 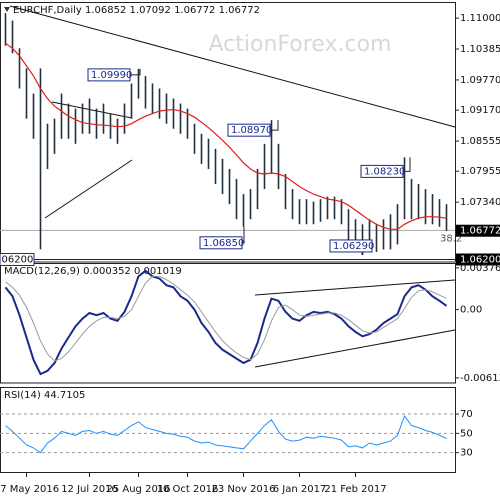 I want to click on annotation-label: 1.08230, so click(x=384, y=171).